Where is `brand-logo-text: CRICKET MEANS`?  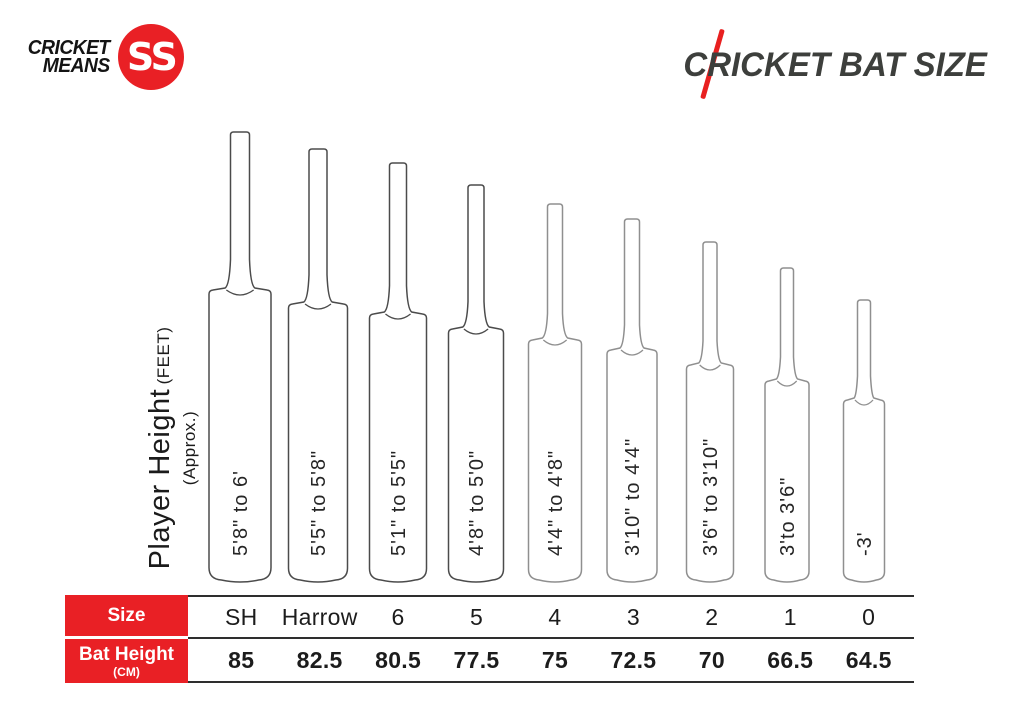
brand-logo-text: CRICKET MEANS is located at coordinates (68, 56).